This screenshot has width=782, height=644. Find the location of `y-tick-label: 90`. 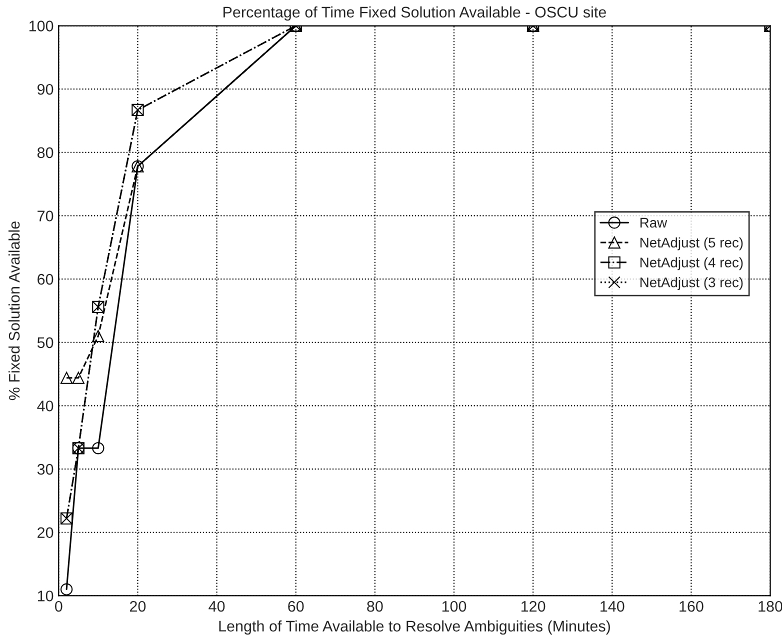

y-tick-label: 90 is located at coordinates (46, 89).